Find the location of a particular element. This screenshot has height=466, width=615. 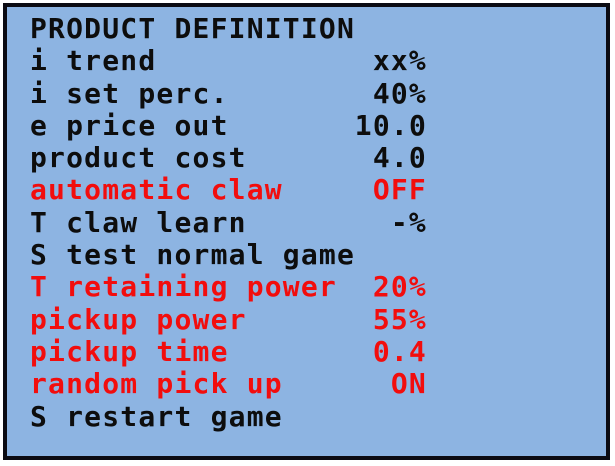

setting-row: automatic claw OFF is located at coordinates (228, 190).